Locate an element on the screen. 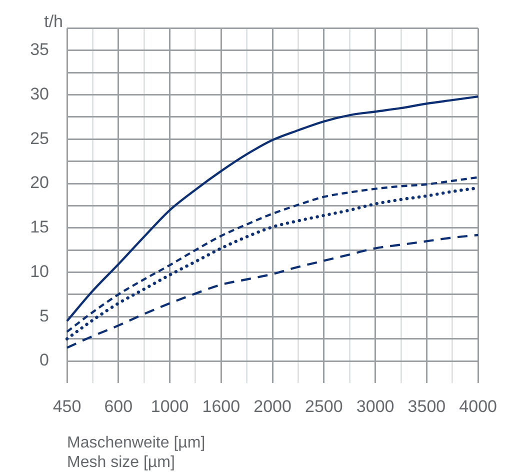  y-tick-label: 20 is located at coordinates (39, 182).